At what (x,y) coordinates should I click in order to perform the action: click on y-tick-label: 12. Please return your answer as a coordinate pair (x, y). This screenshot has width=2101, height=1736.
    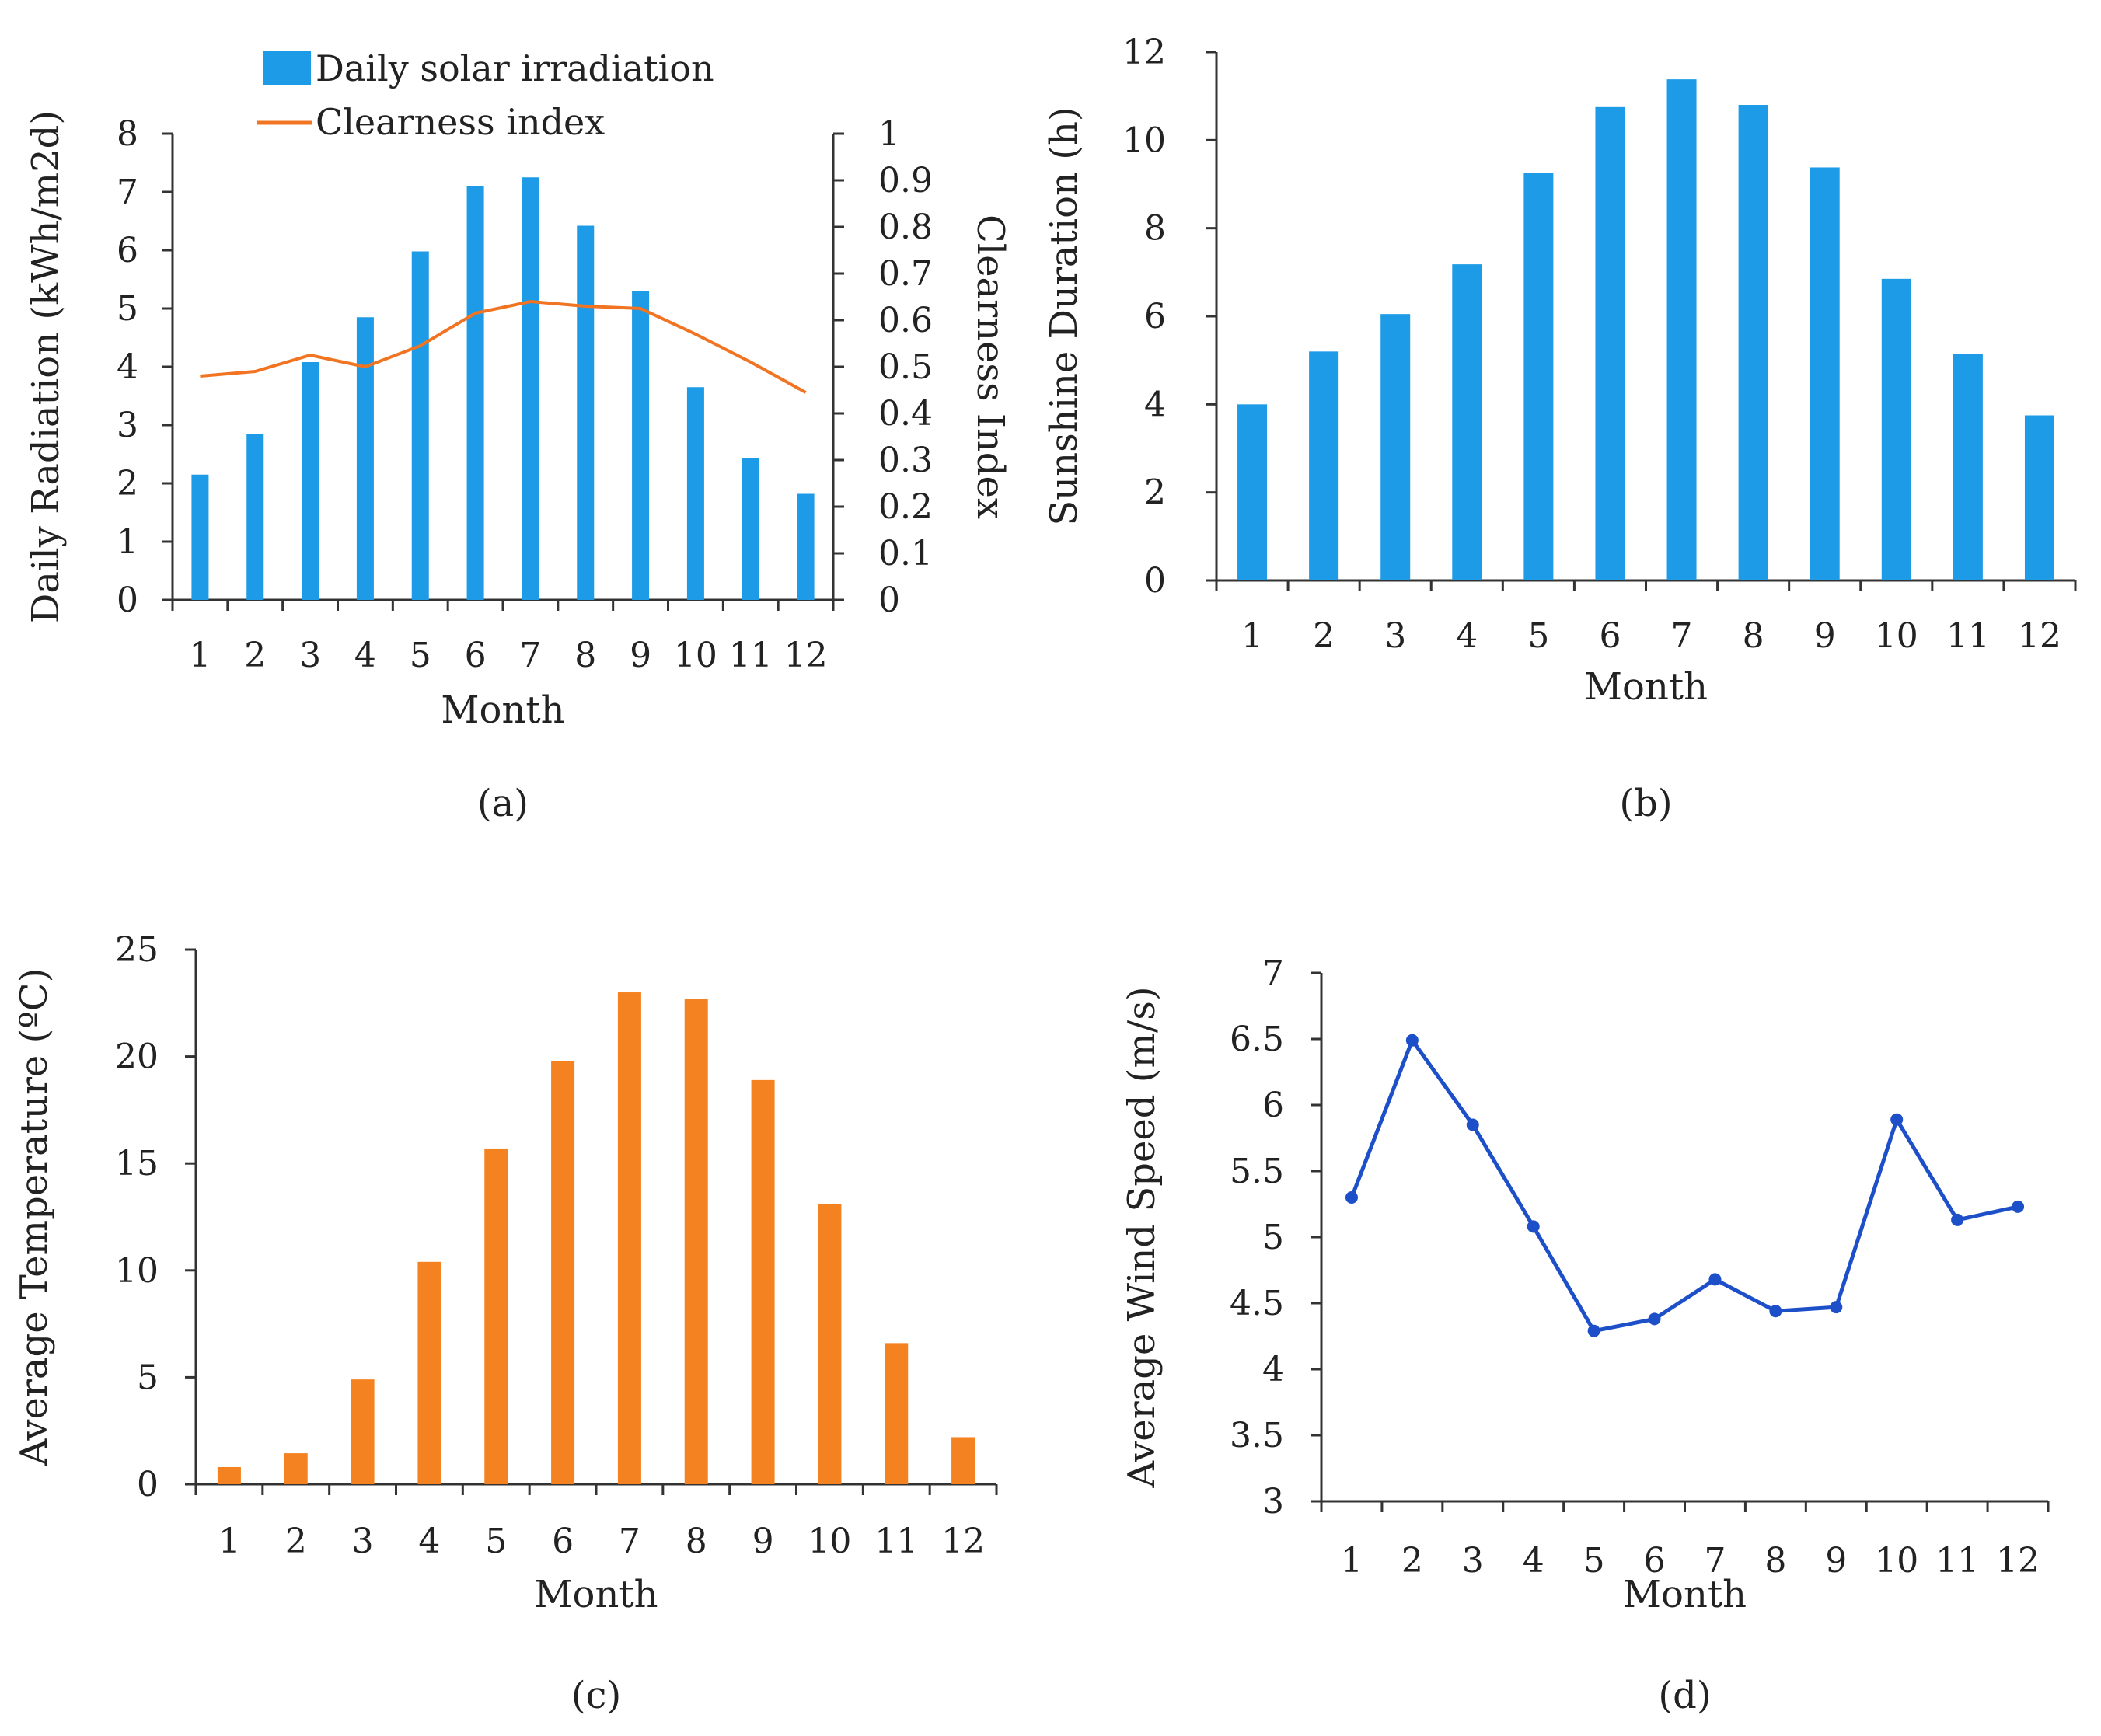
    Looking at the image, I should click on (1144, 52).